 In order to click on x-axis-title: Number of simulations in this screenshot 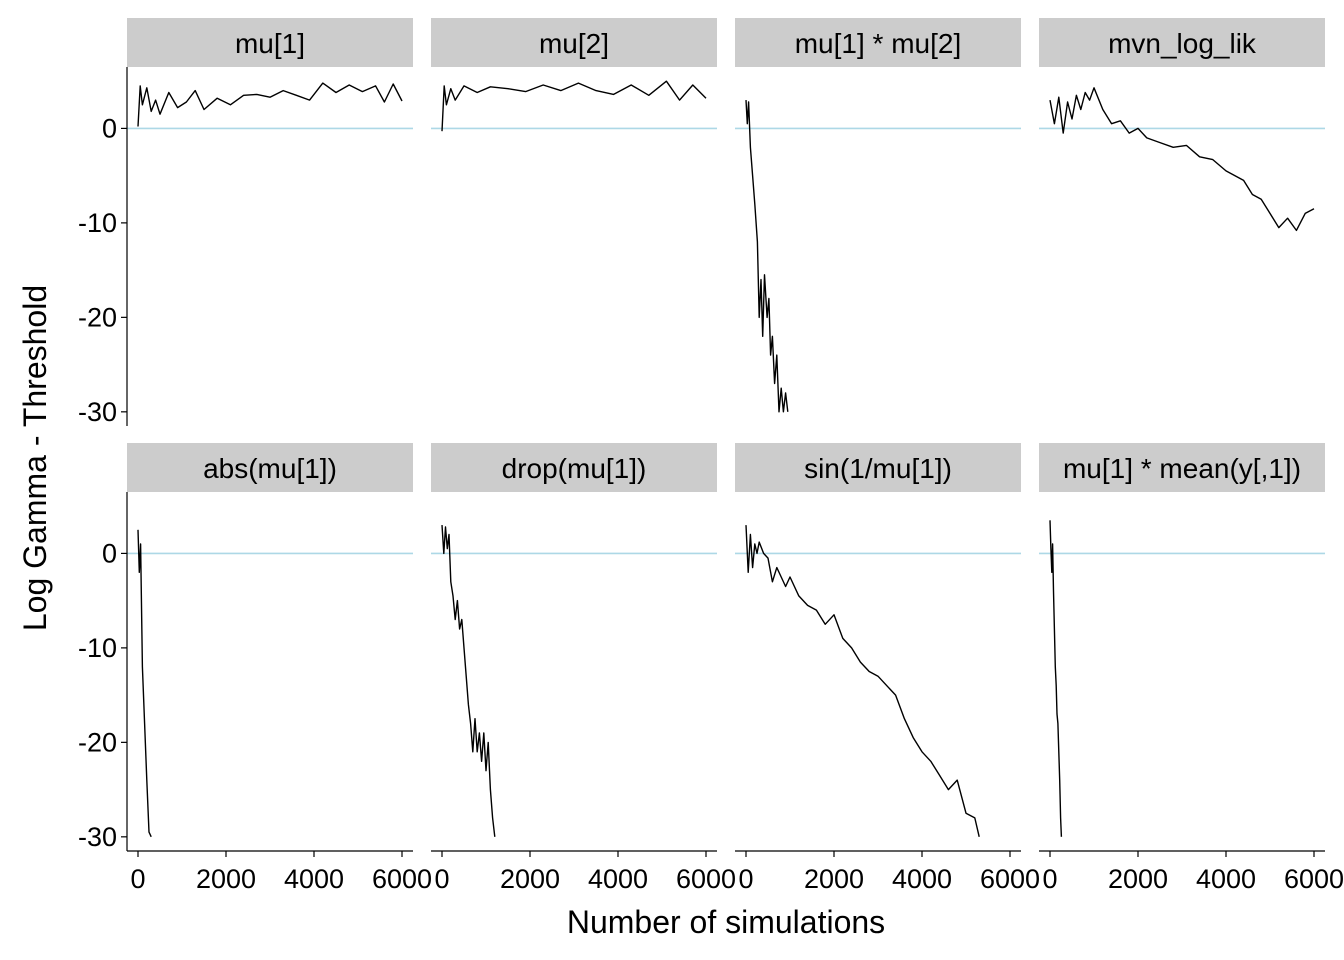, I will do `click(726, 922)`.